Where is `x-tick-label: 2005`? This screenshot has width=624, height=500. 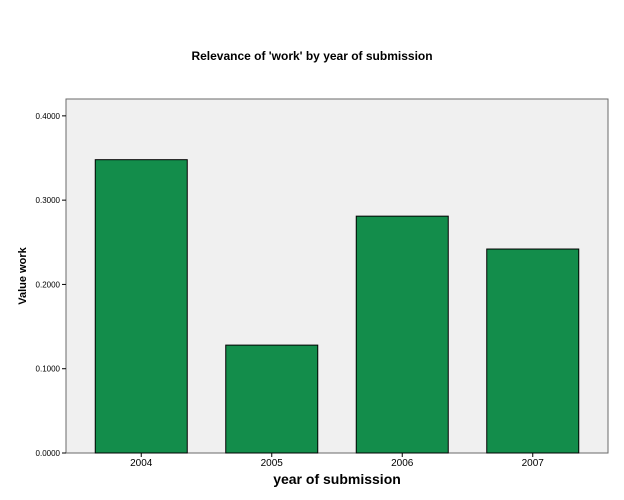 x-tick-label: 2005 is located at coordinates (272, 463).